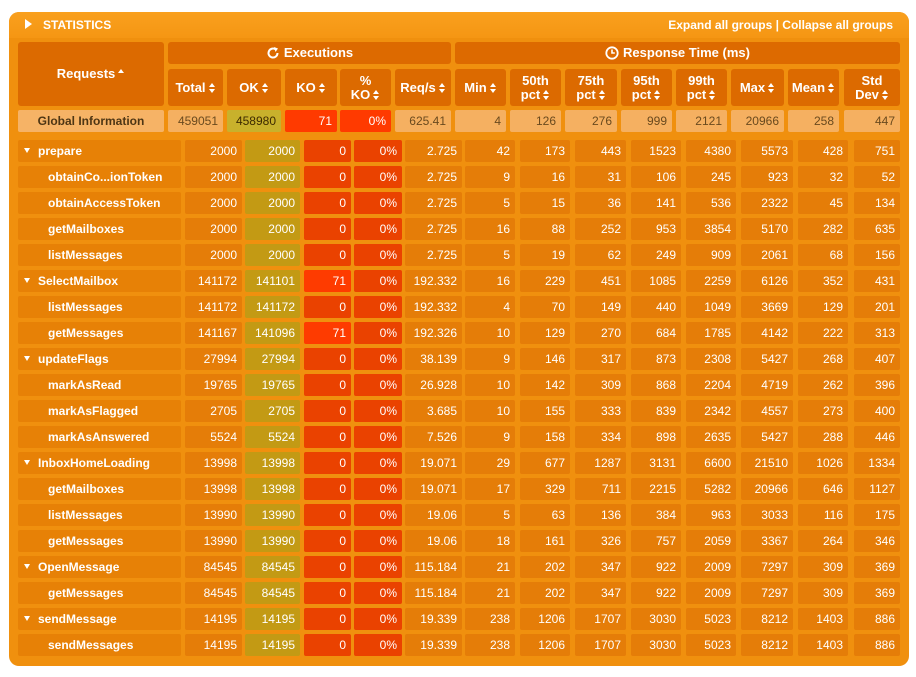 The image size is (916, 677). What do you see at coordinates (99, 203) in the screenshot?
I see `request-name-cell: obtainAccessToken` at bounding box center [99, 203].